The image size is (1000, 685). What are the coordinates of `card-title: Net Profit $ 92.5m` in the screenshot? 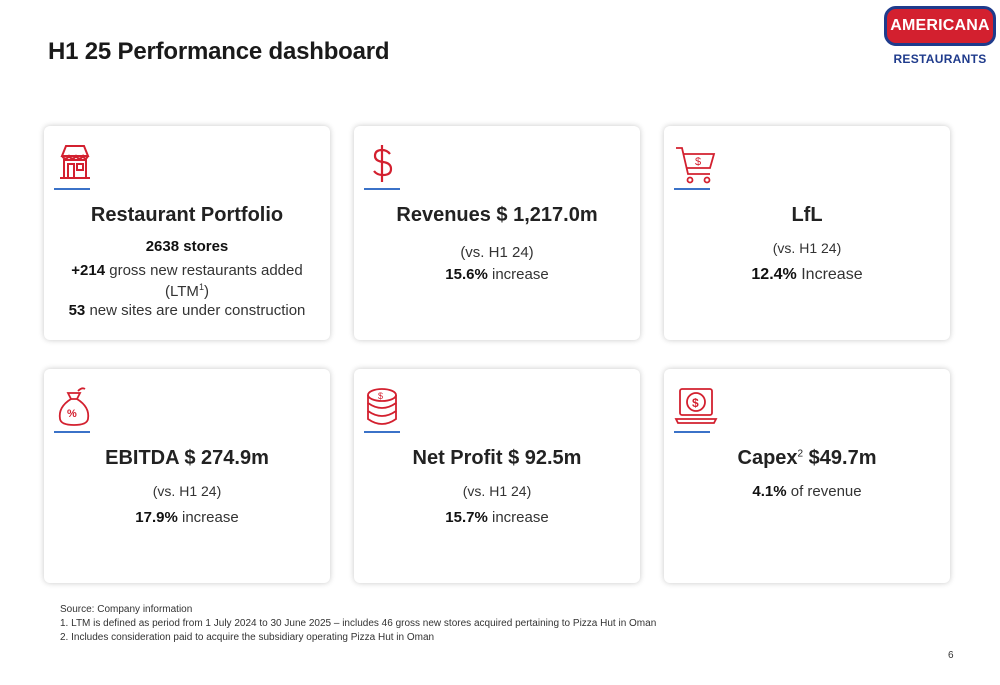 It's located at (497, 458).